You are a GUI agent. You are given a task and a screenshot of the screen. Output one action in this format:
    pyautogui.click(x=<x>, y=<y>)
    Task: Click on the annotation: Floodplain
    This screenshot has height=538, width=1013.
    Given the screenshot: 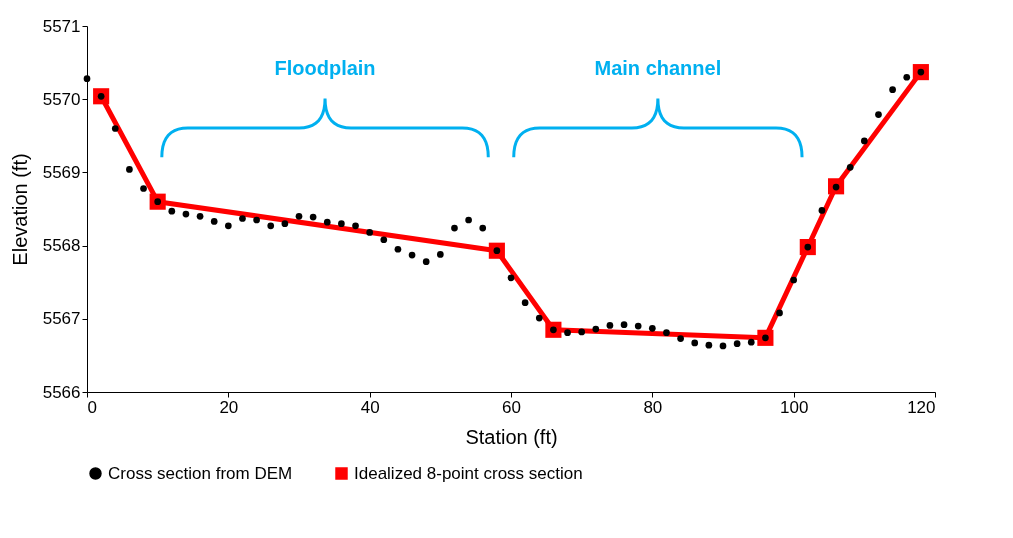 What is the action you would take?
    pyautogui.click(x=325, y=67)
    